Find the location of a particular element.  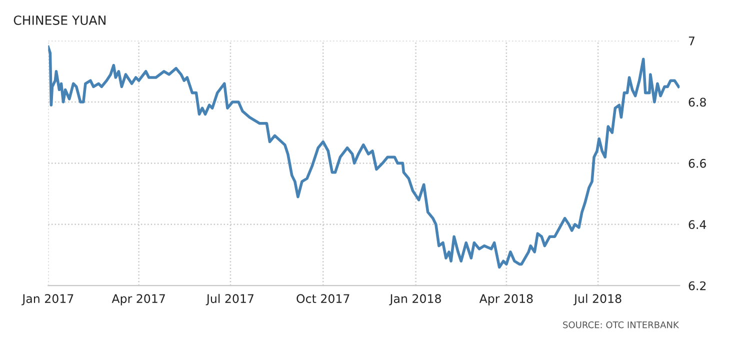

x-tick-label: Jan 2017 is located at coordinates (48, 300).